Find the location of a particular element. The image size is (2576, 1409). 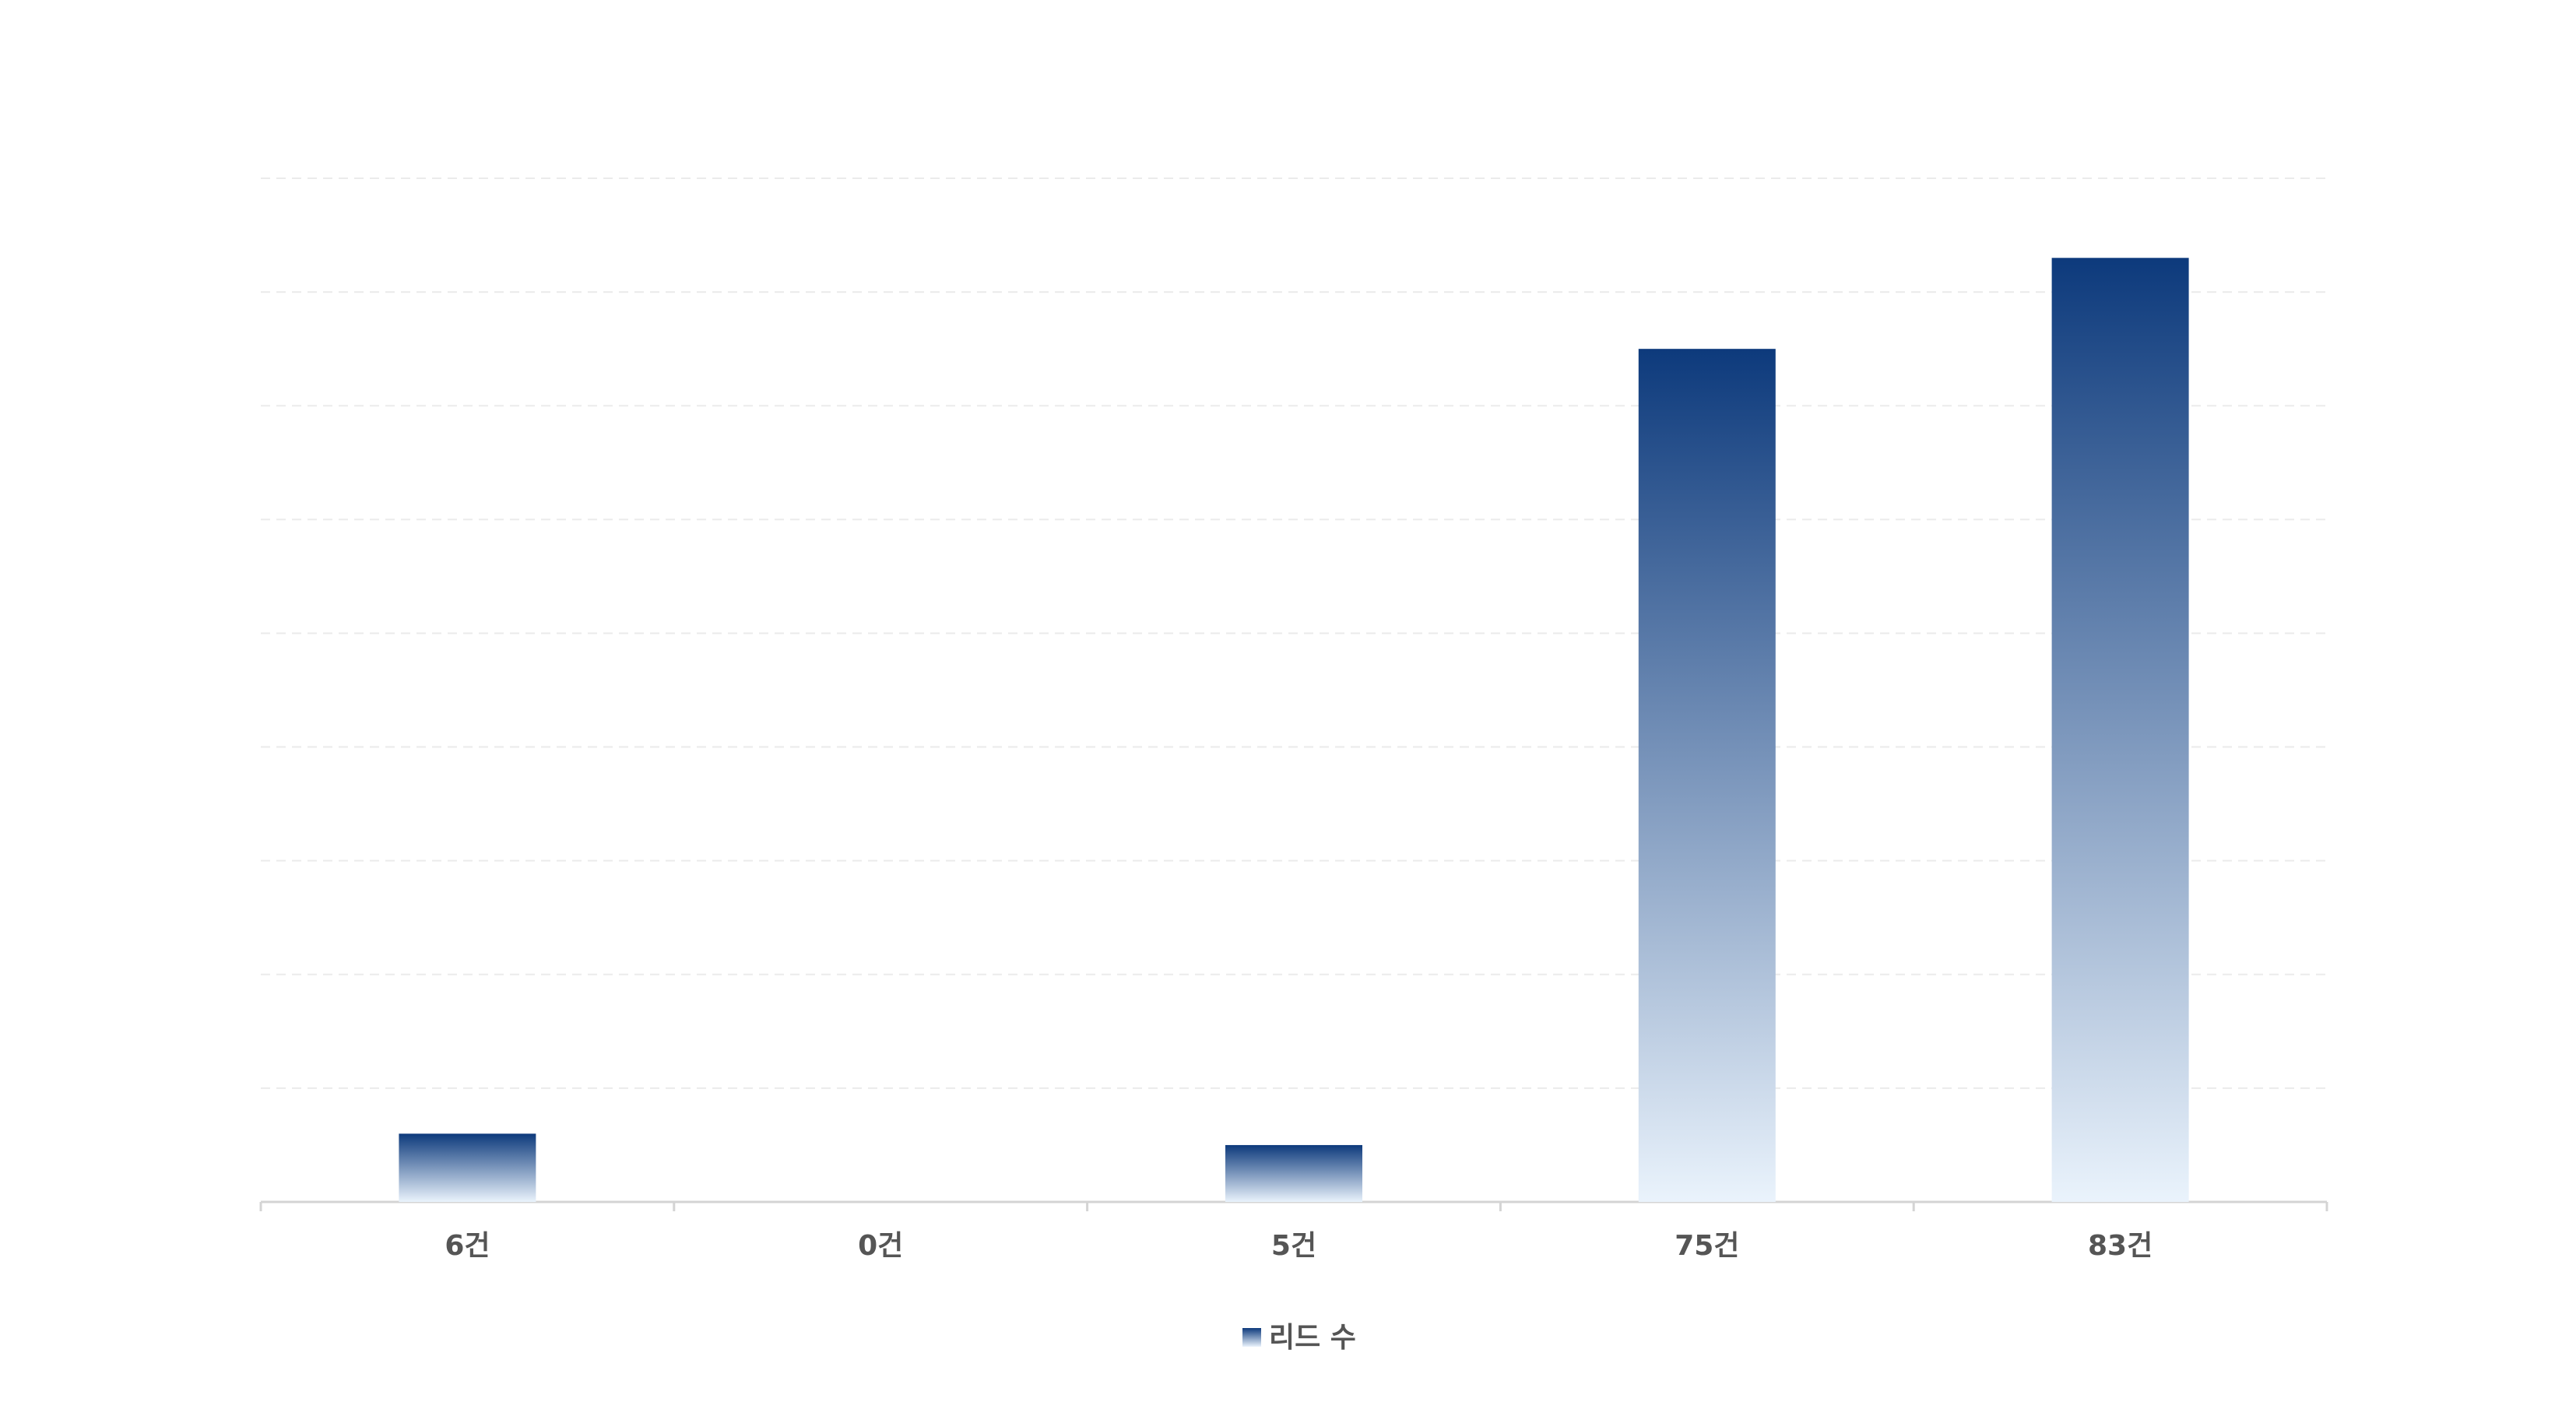

x-tick-label: 0건 is located at coordinates (881, 1246).